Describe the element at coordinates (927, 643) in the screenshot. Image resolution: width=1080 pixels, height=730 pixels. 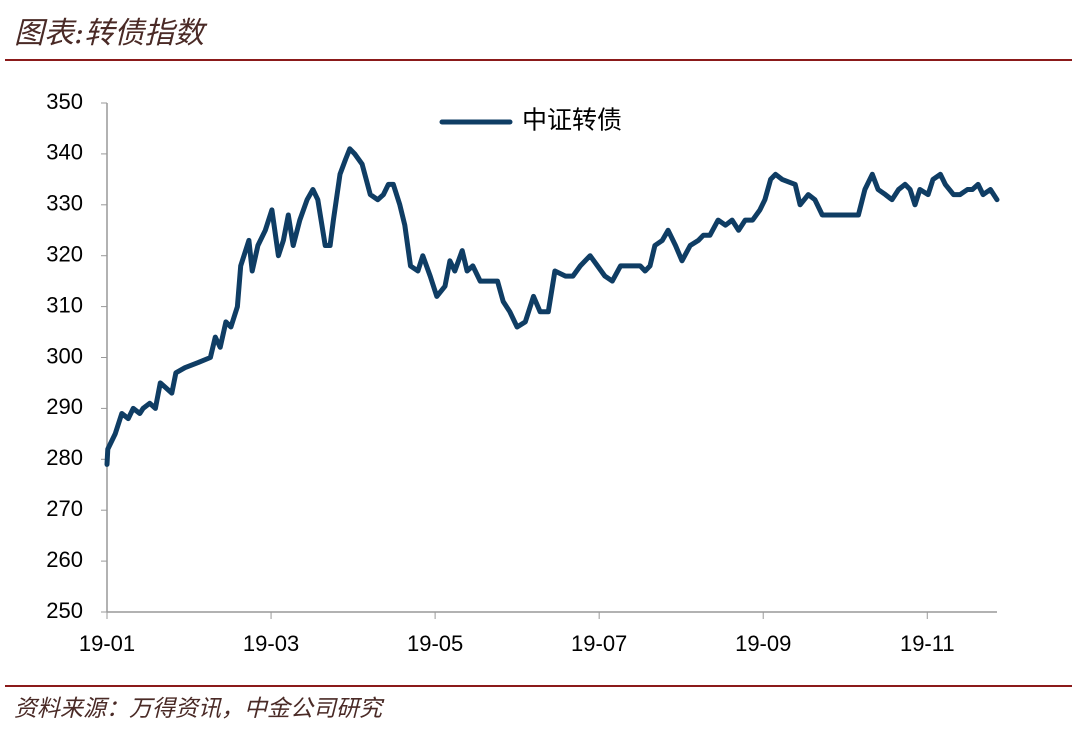
I see `x-tick-label: 19-11` at that location.